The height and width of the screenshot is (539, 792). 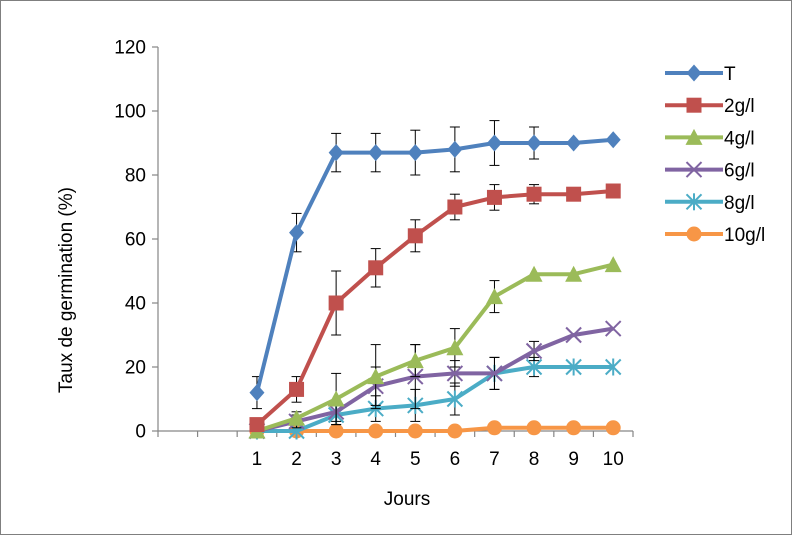 I want to click on y-tick-label: 0, so click(x=140, y=432).